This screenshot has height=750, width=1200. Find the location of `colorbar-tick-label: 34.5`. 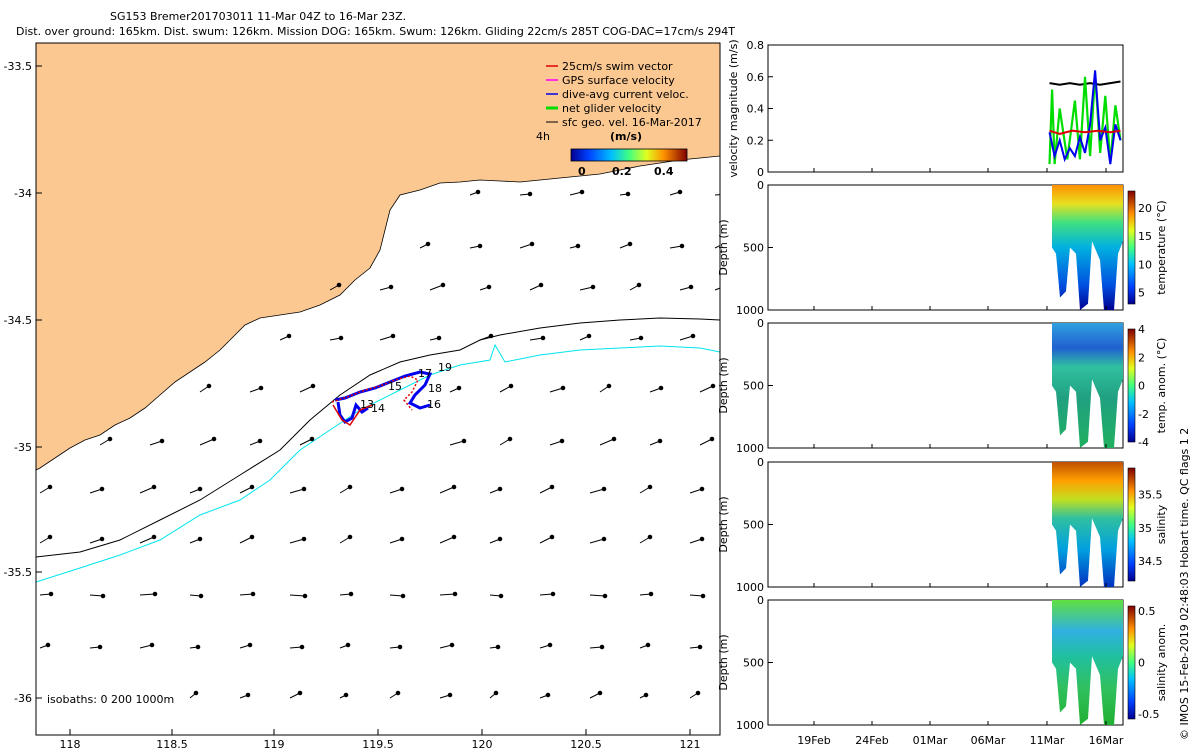

colorbar-tick-label: 34.5 is located at coordinates (1150, 561).